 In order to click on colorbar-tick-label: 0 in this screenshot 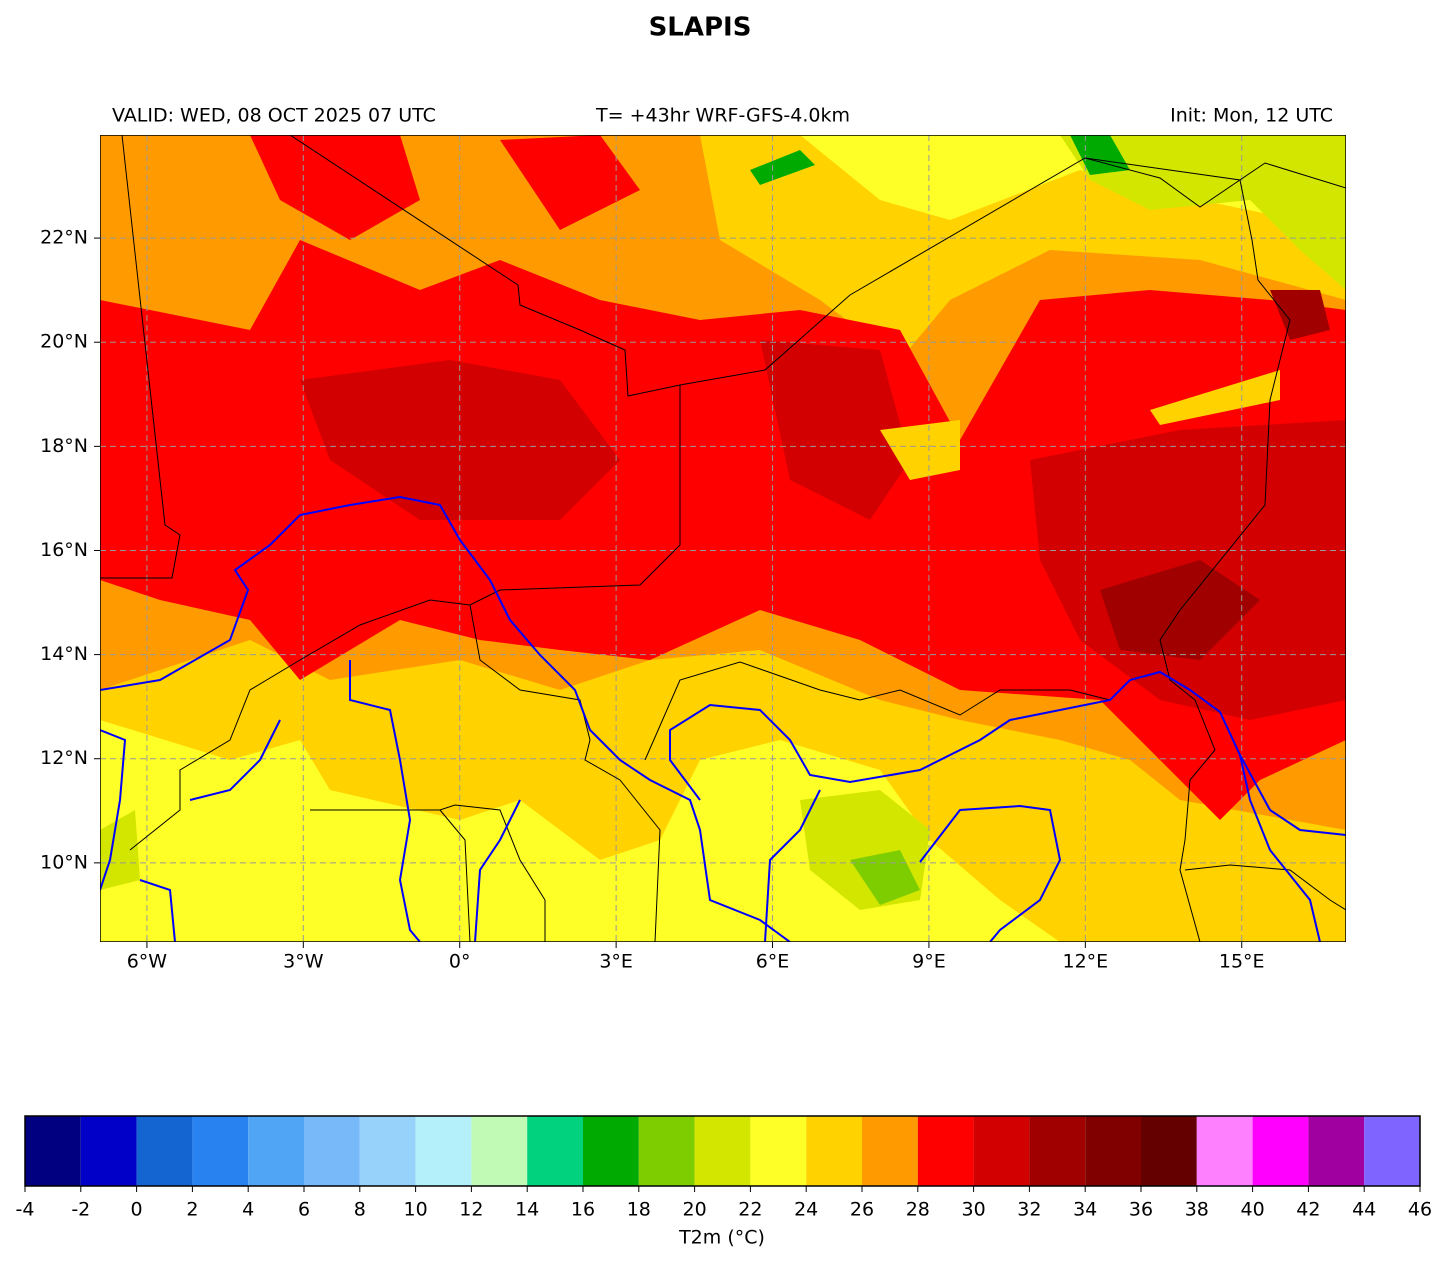, I will do `click(137, 1210)`.